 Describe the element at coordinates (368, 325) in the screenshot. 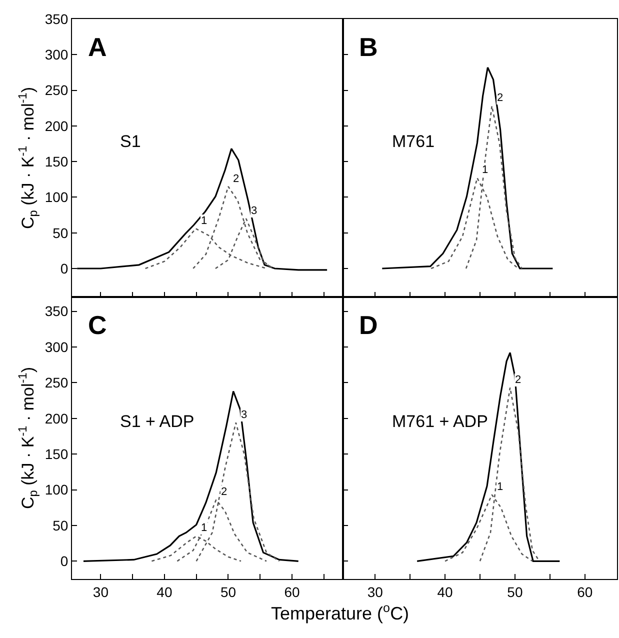

I see `annotation: D` at that location.